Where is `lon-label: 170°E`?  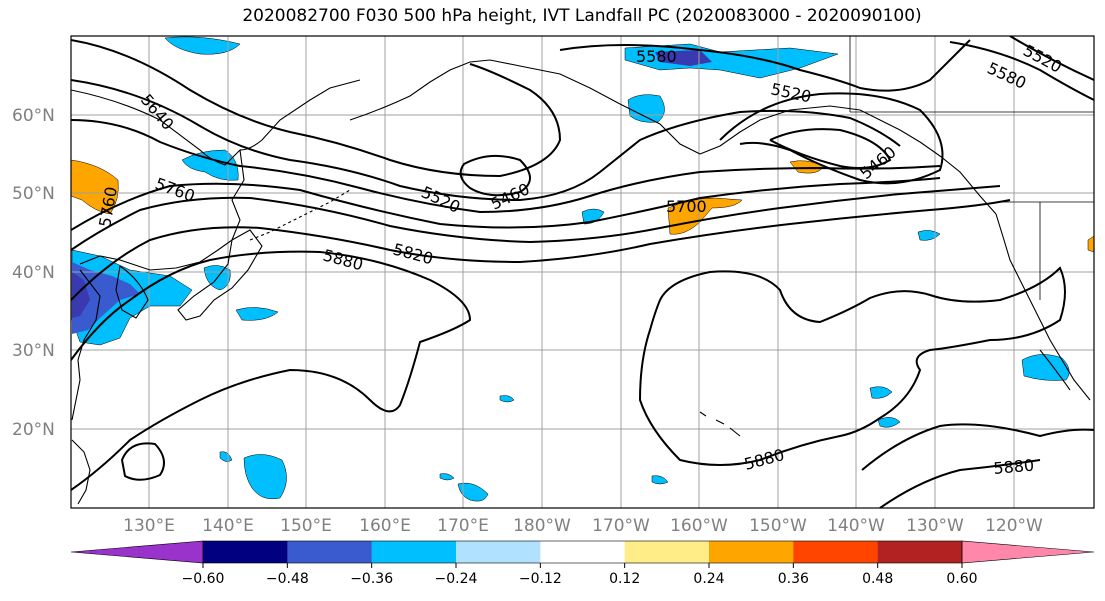
lon-label: 170°E is located at coordinates (463, 526).